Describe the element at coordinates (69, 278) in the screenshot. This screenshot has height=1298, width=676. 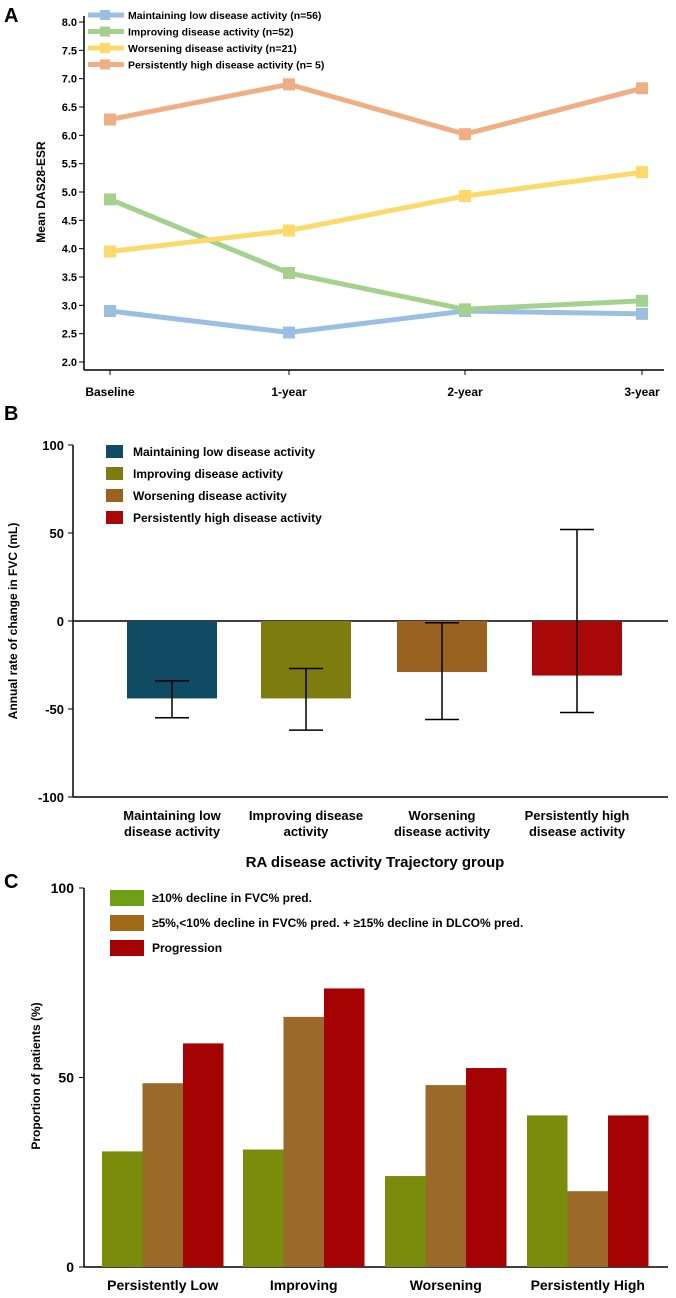
I see `panel-a-y-tick-label: 3.5` at that location.